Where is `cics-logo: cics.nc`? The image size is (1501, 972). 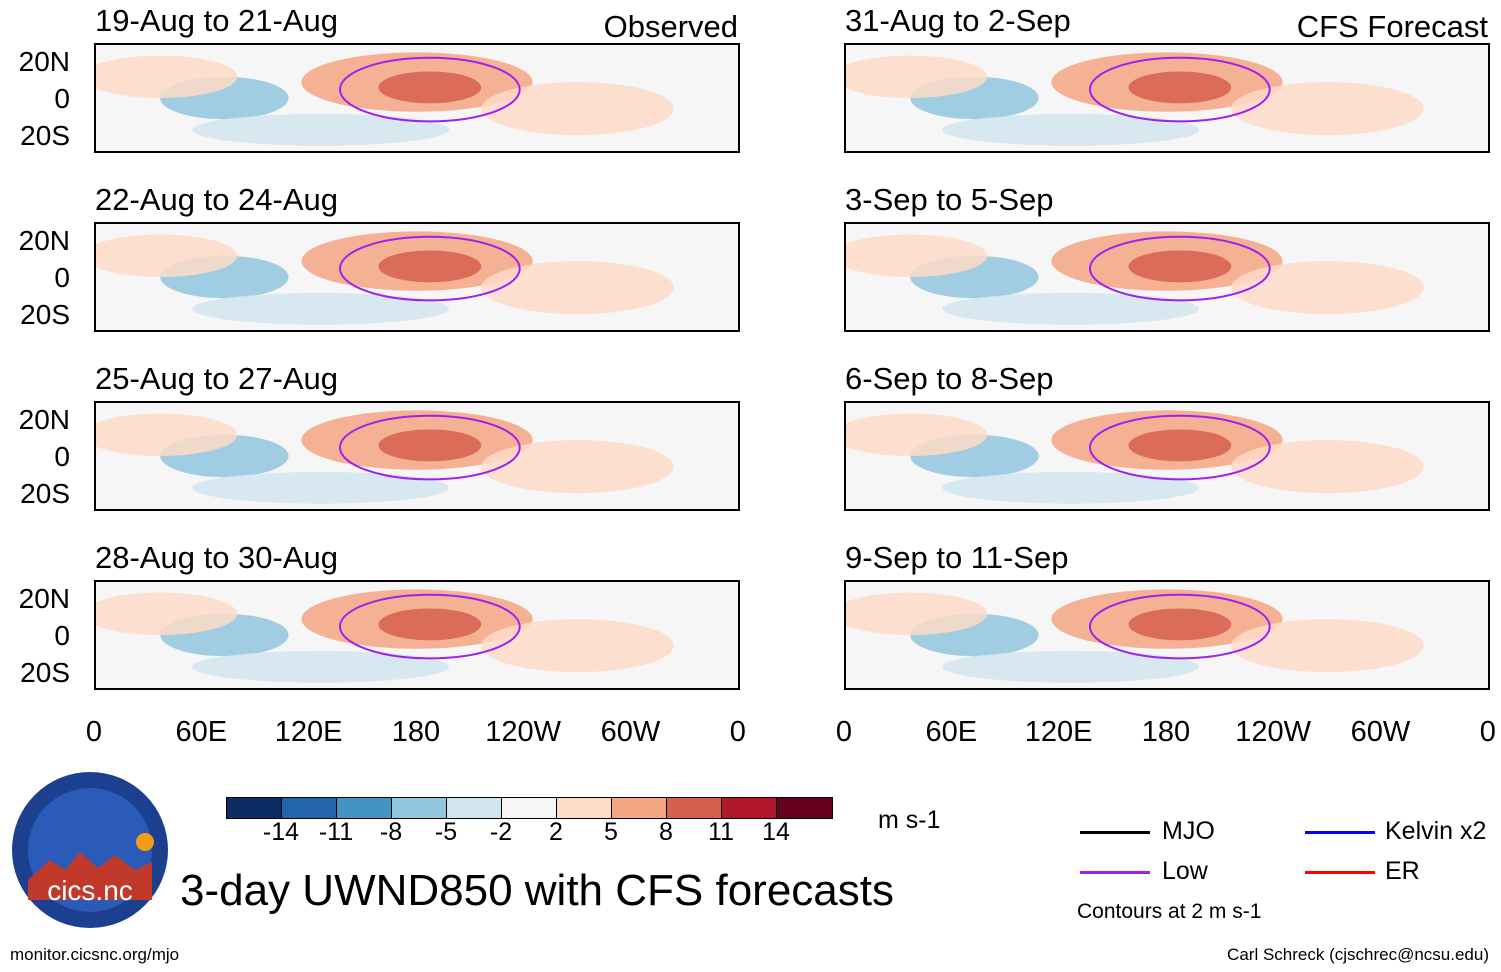 cics-logo: cics.nc is located at coordinates (90, 850).